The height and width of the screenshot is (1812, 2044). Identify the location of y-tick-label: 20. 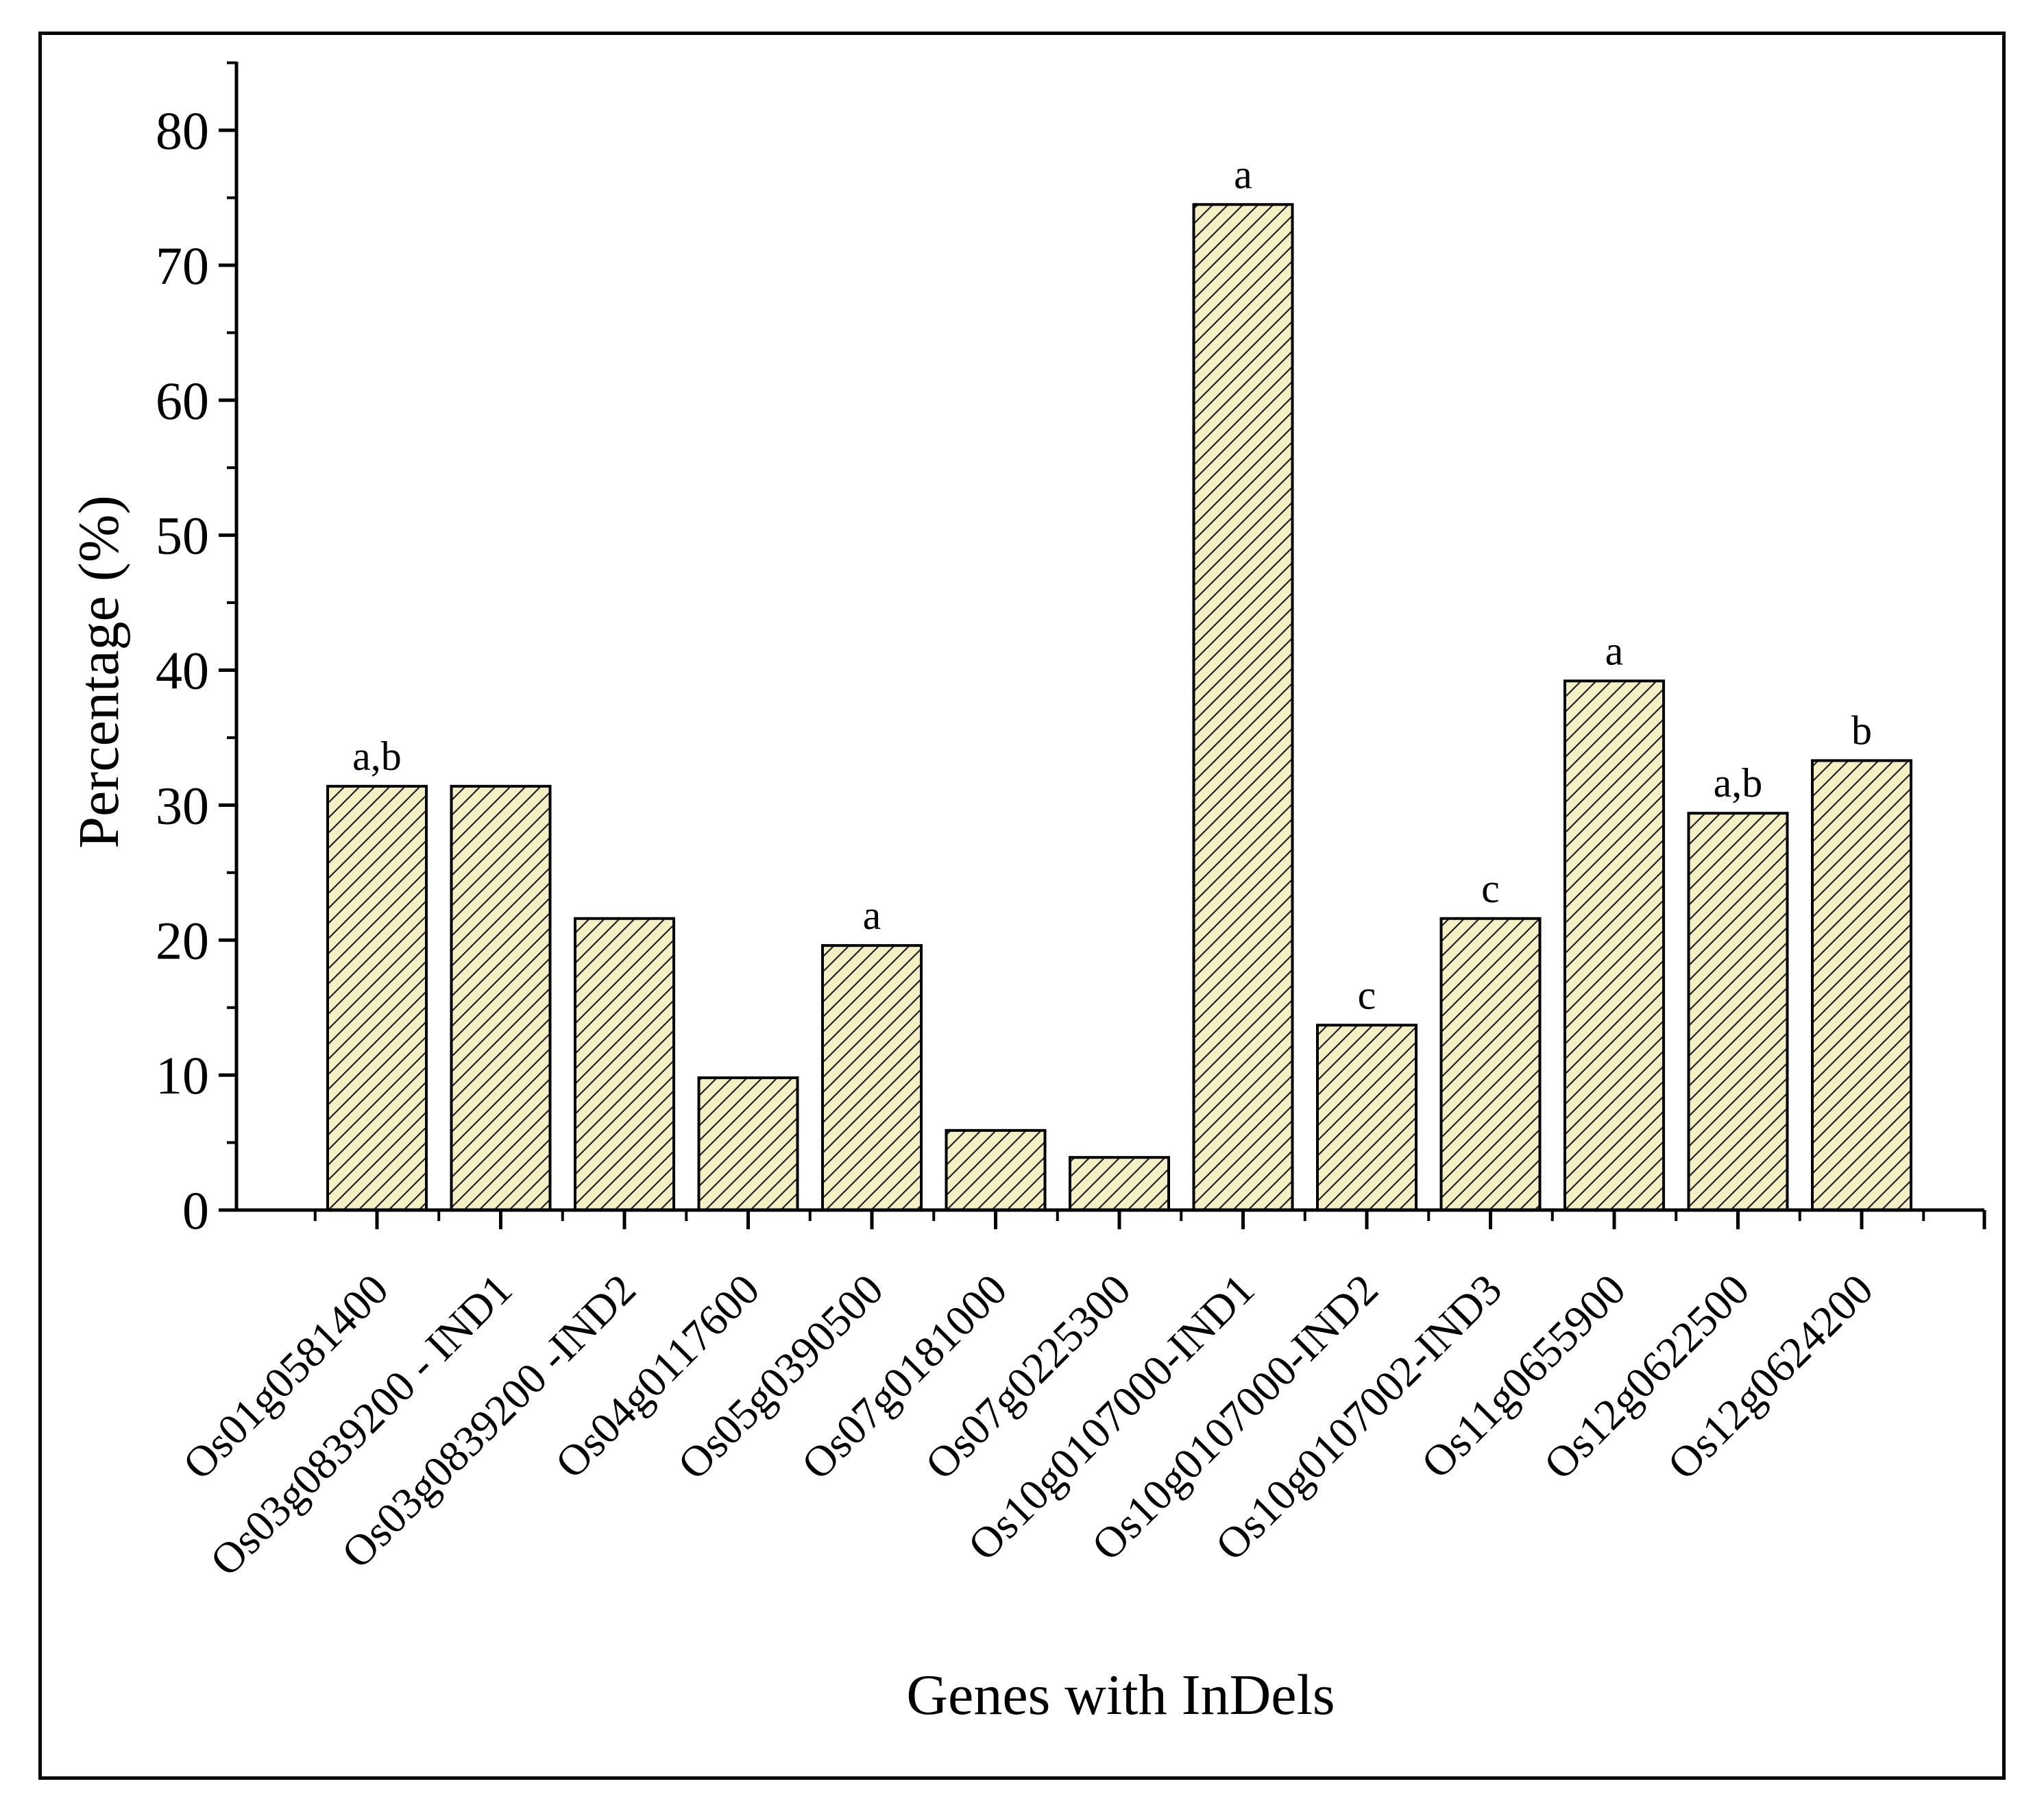
(182, 940).